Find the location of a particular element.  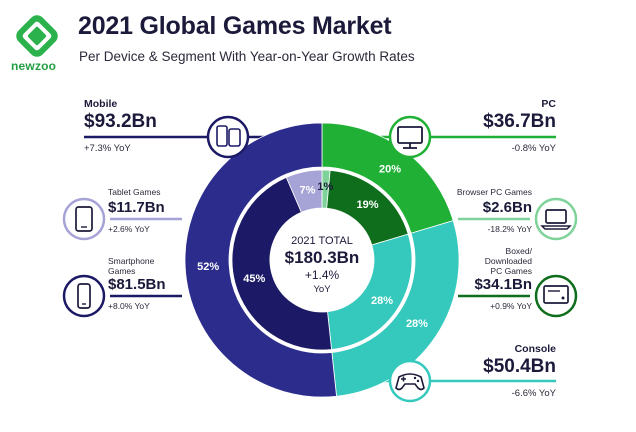

smartphone-icon is located at coordinates (84, 296).